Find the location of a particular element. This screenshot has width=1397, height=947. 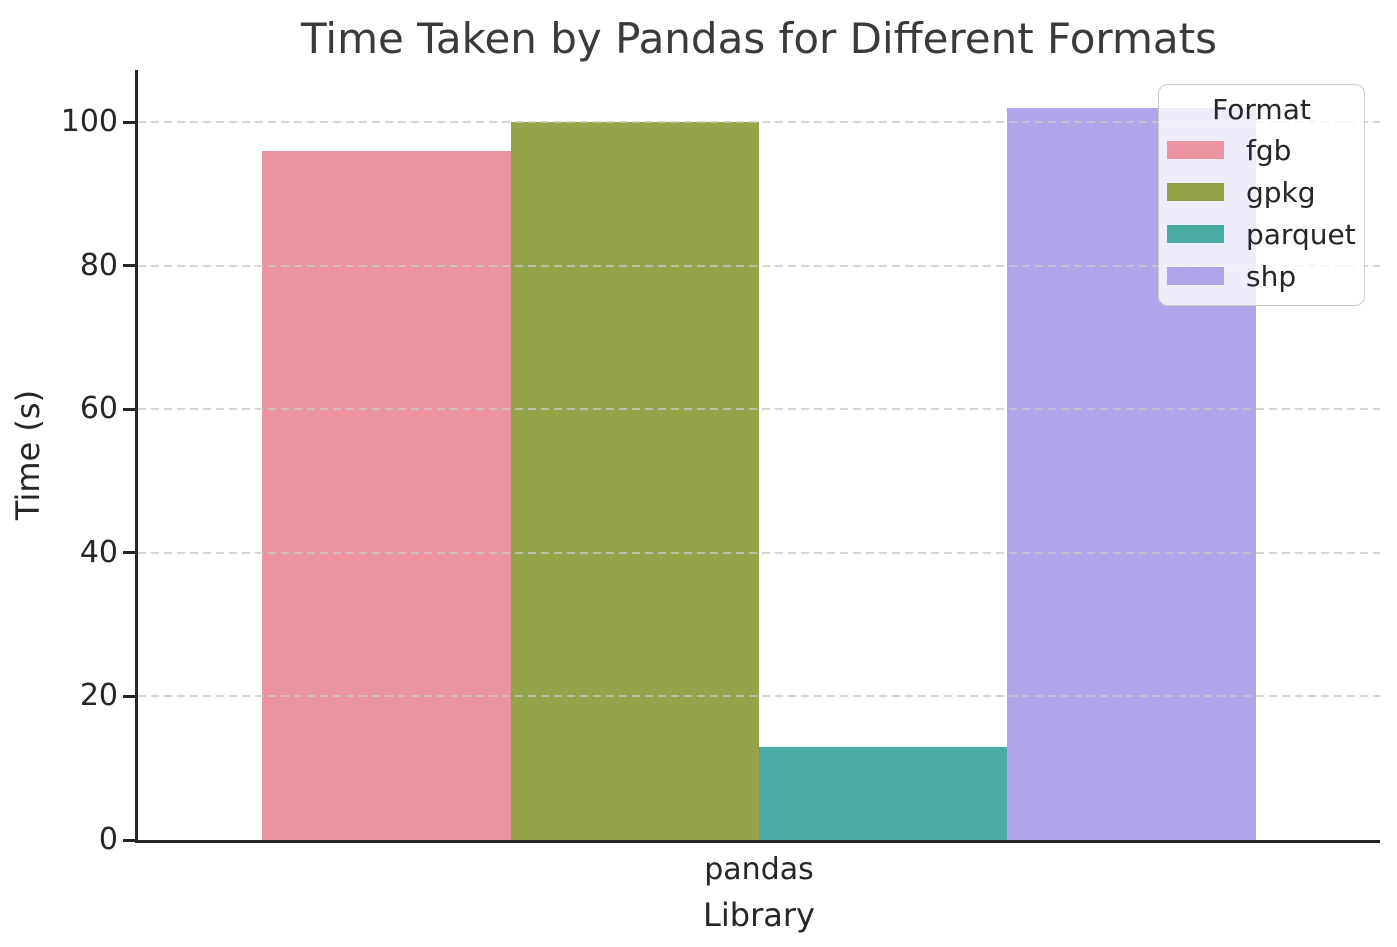

legend: Format fgb gpkg parquet shp is located at coordinates (1261, 195).